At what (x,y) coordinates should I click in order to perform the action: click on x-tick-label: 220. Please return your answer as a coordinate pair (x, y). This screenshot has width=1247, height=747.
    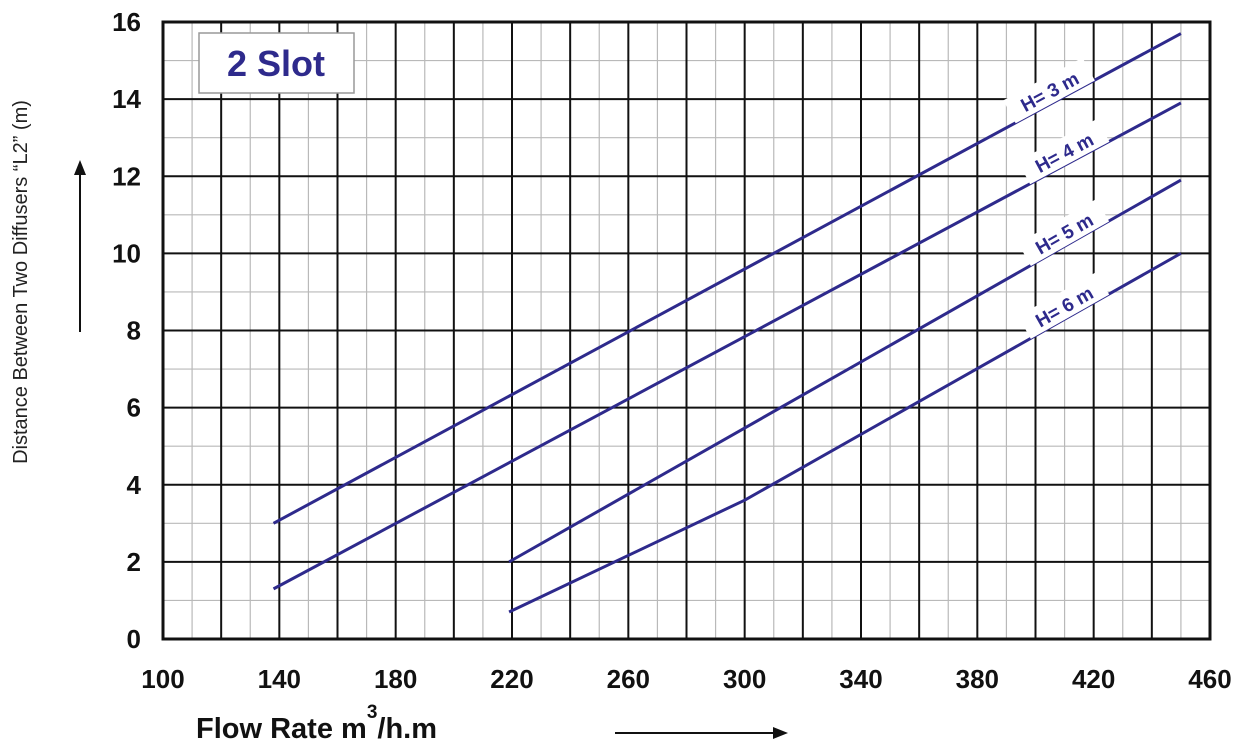
    Looking at the image, I should click on (511, 679).